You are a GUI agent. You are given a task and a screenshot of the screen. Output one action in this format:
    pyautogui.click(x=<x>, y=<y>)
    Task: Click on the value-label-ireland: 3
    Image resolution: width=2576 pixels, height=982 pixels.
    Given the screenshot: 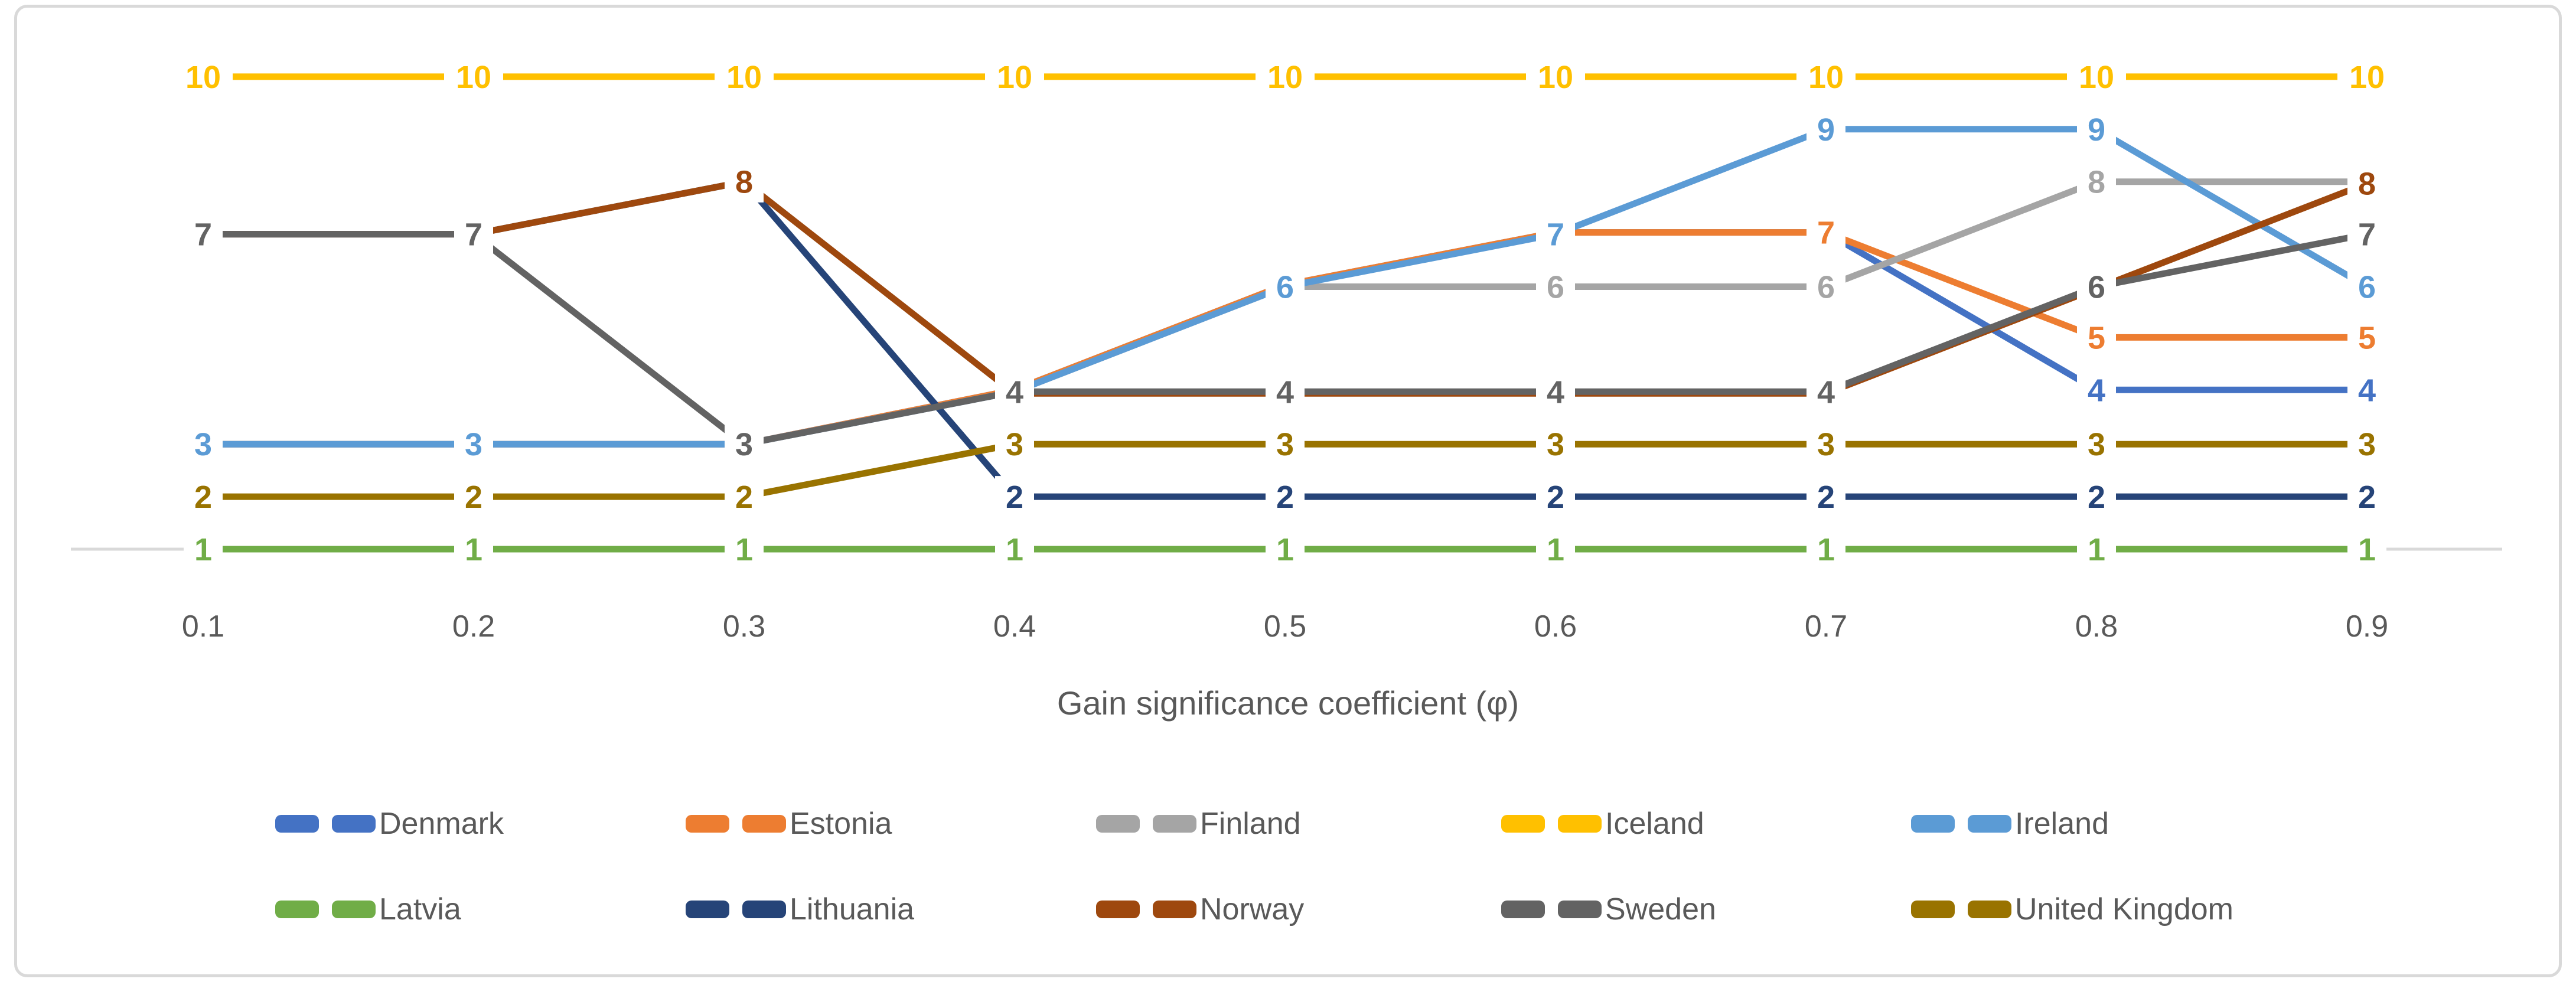 What is the action you would take?
    pyautogui.click(x=473, y=444)
    